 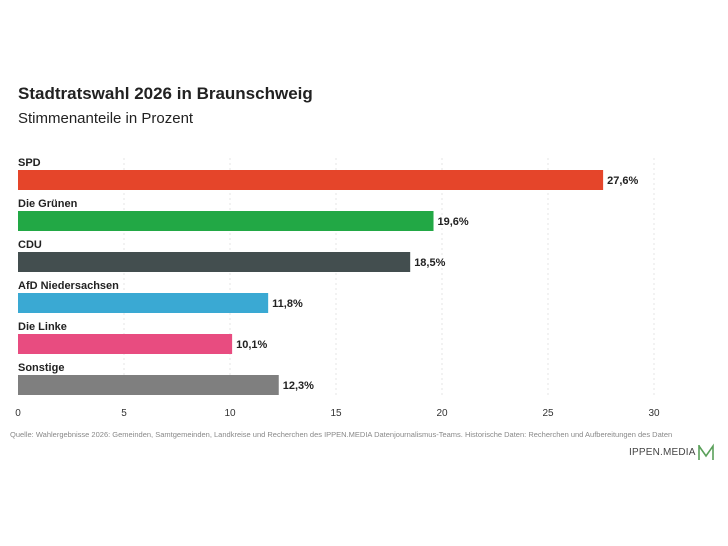 What do you see at coordinates (124, 413) in the screenshot?
I see `x-tick-label: 5` at bounding box center [124, 413].